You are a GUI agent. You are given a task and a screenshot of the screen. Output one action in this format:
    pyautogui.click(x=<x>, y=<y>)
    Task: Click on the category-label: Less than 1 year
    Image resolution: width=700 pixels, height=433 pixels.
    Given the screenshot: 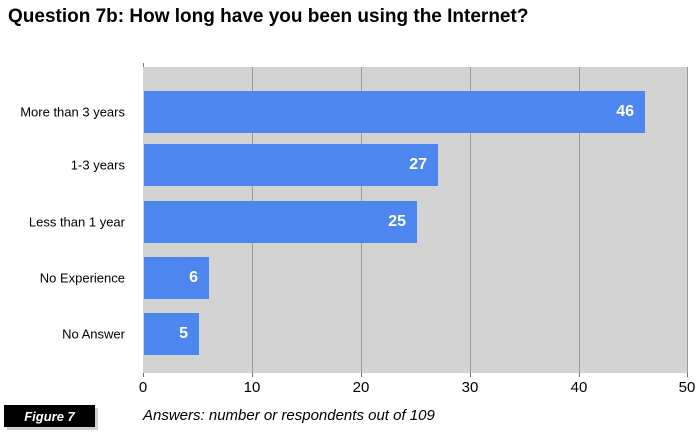 What is the action you would take?
    pyautogui.click(x=76, y=222)
    